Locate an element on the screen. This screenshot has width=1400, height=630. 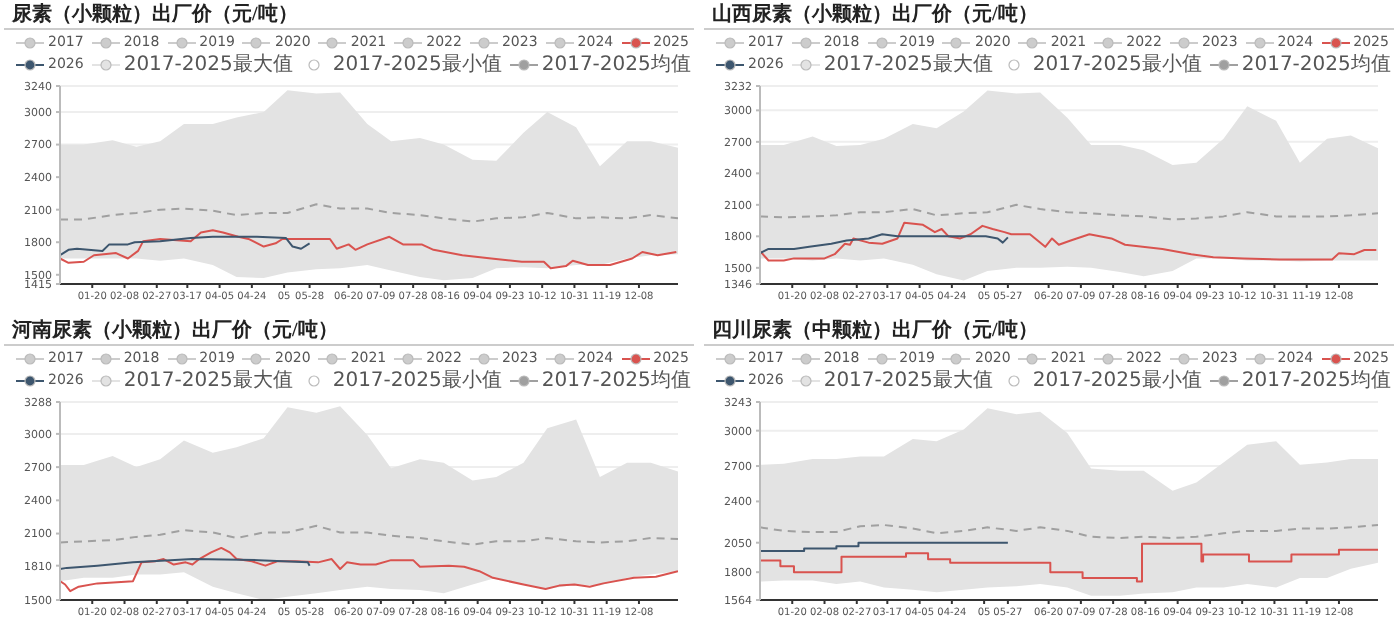
chart-title: 河南尿素（小颗粒）出厂价（元/吨） is located at coordinates (349, 332).